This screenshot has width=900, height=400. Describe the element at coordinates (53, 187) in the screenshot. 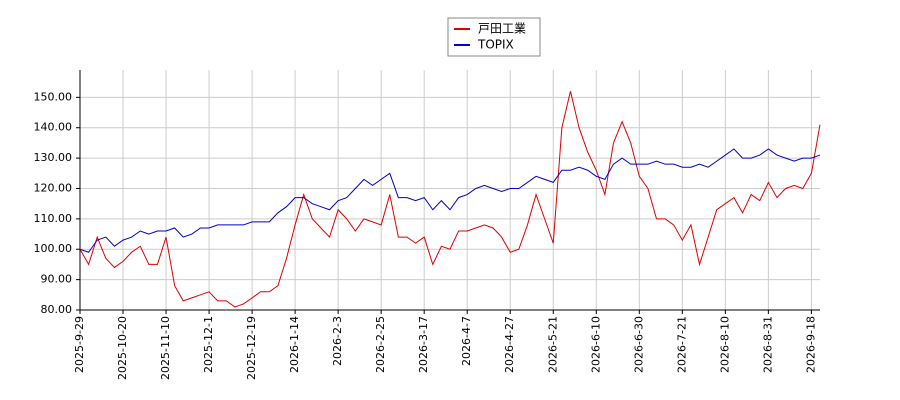

I see `y-tick-label: 120.00` at that location.